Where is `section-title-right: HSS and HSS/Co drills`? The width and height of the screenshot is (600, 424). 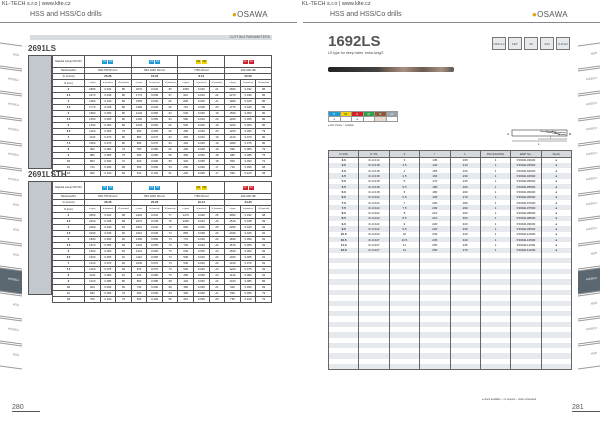 section-title-right: HSS and HSS/Co drills is located at coordinates (366, 14).